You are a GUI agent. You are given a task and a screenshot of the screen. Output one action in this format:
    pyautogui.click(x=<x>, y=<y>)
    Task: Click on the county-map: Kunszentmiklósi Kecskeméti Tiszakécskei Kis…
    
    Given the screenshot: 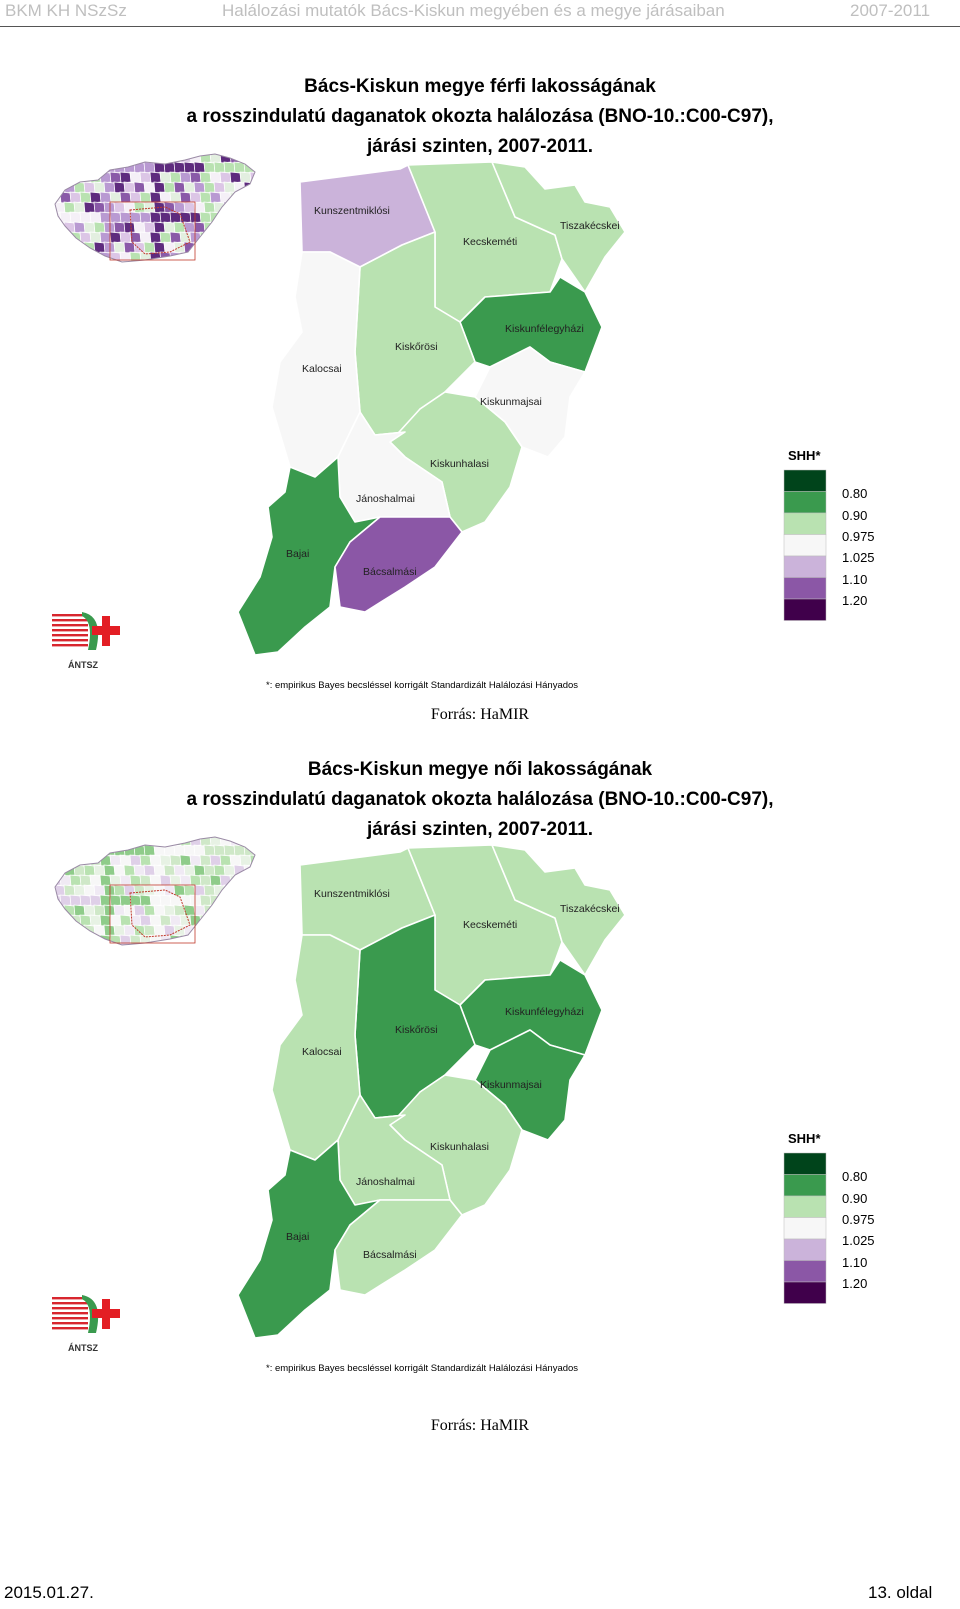 What is the action you would take?
    pyautogui.click(x=431, y=1091)
    